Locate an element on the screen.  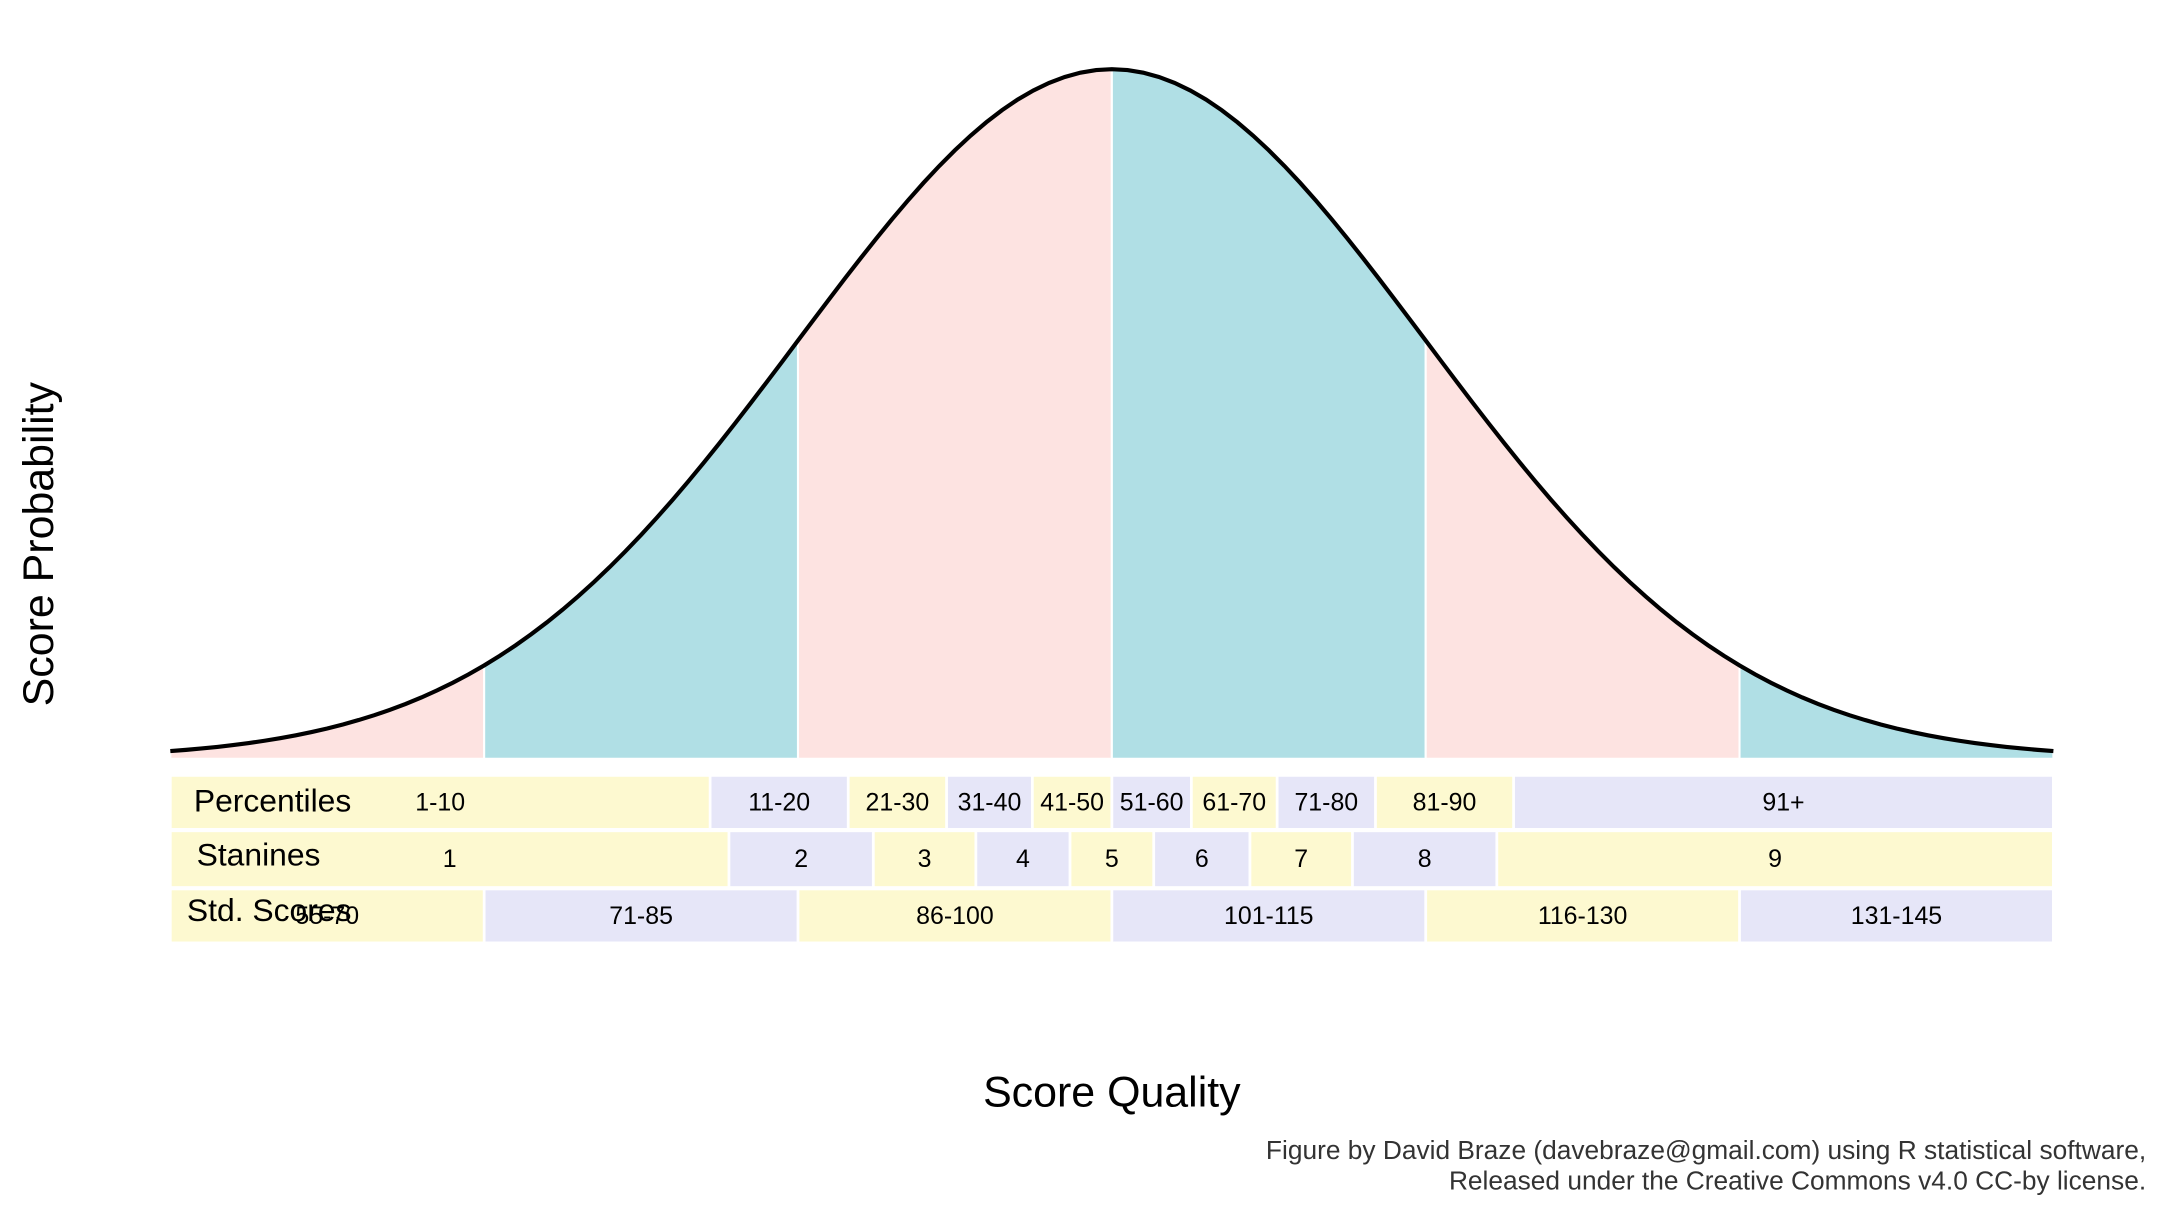
cell-label: 31-40 is located at coordinates (990, 802).